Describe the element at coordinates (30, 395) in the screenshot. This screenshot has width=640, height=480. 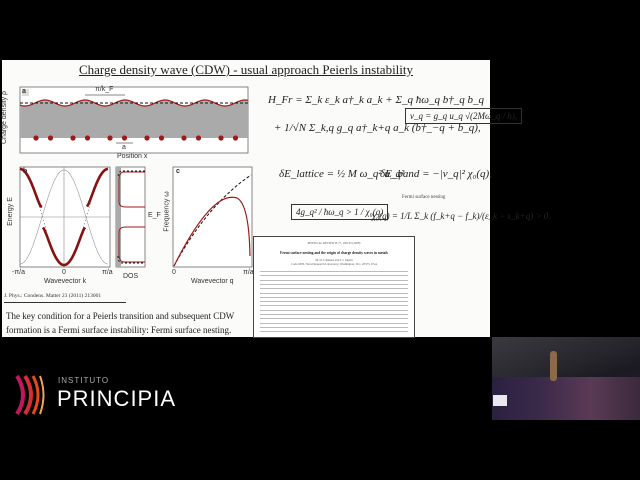
I see `logo-mark-icon` at that location.